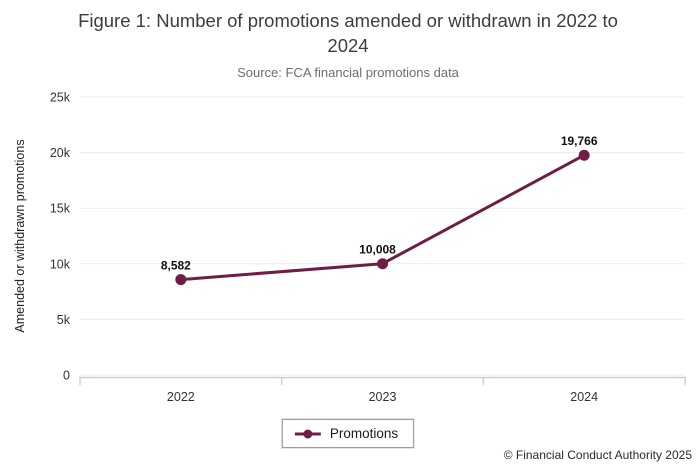 The image size is (696, 464). What do you see at coordinates (64, 320) in the screenshot?
I see `y-tick-label-5k: 5k` at bounding box center [64, 320].